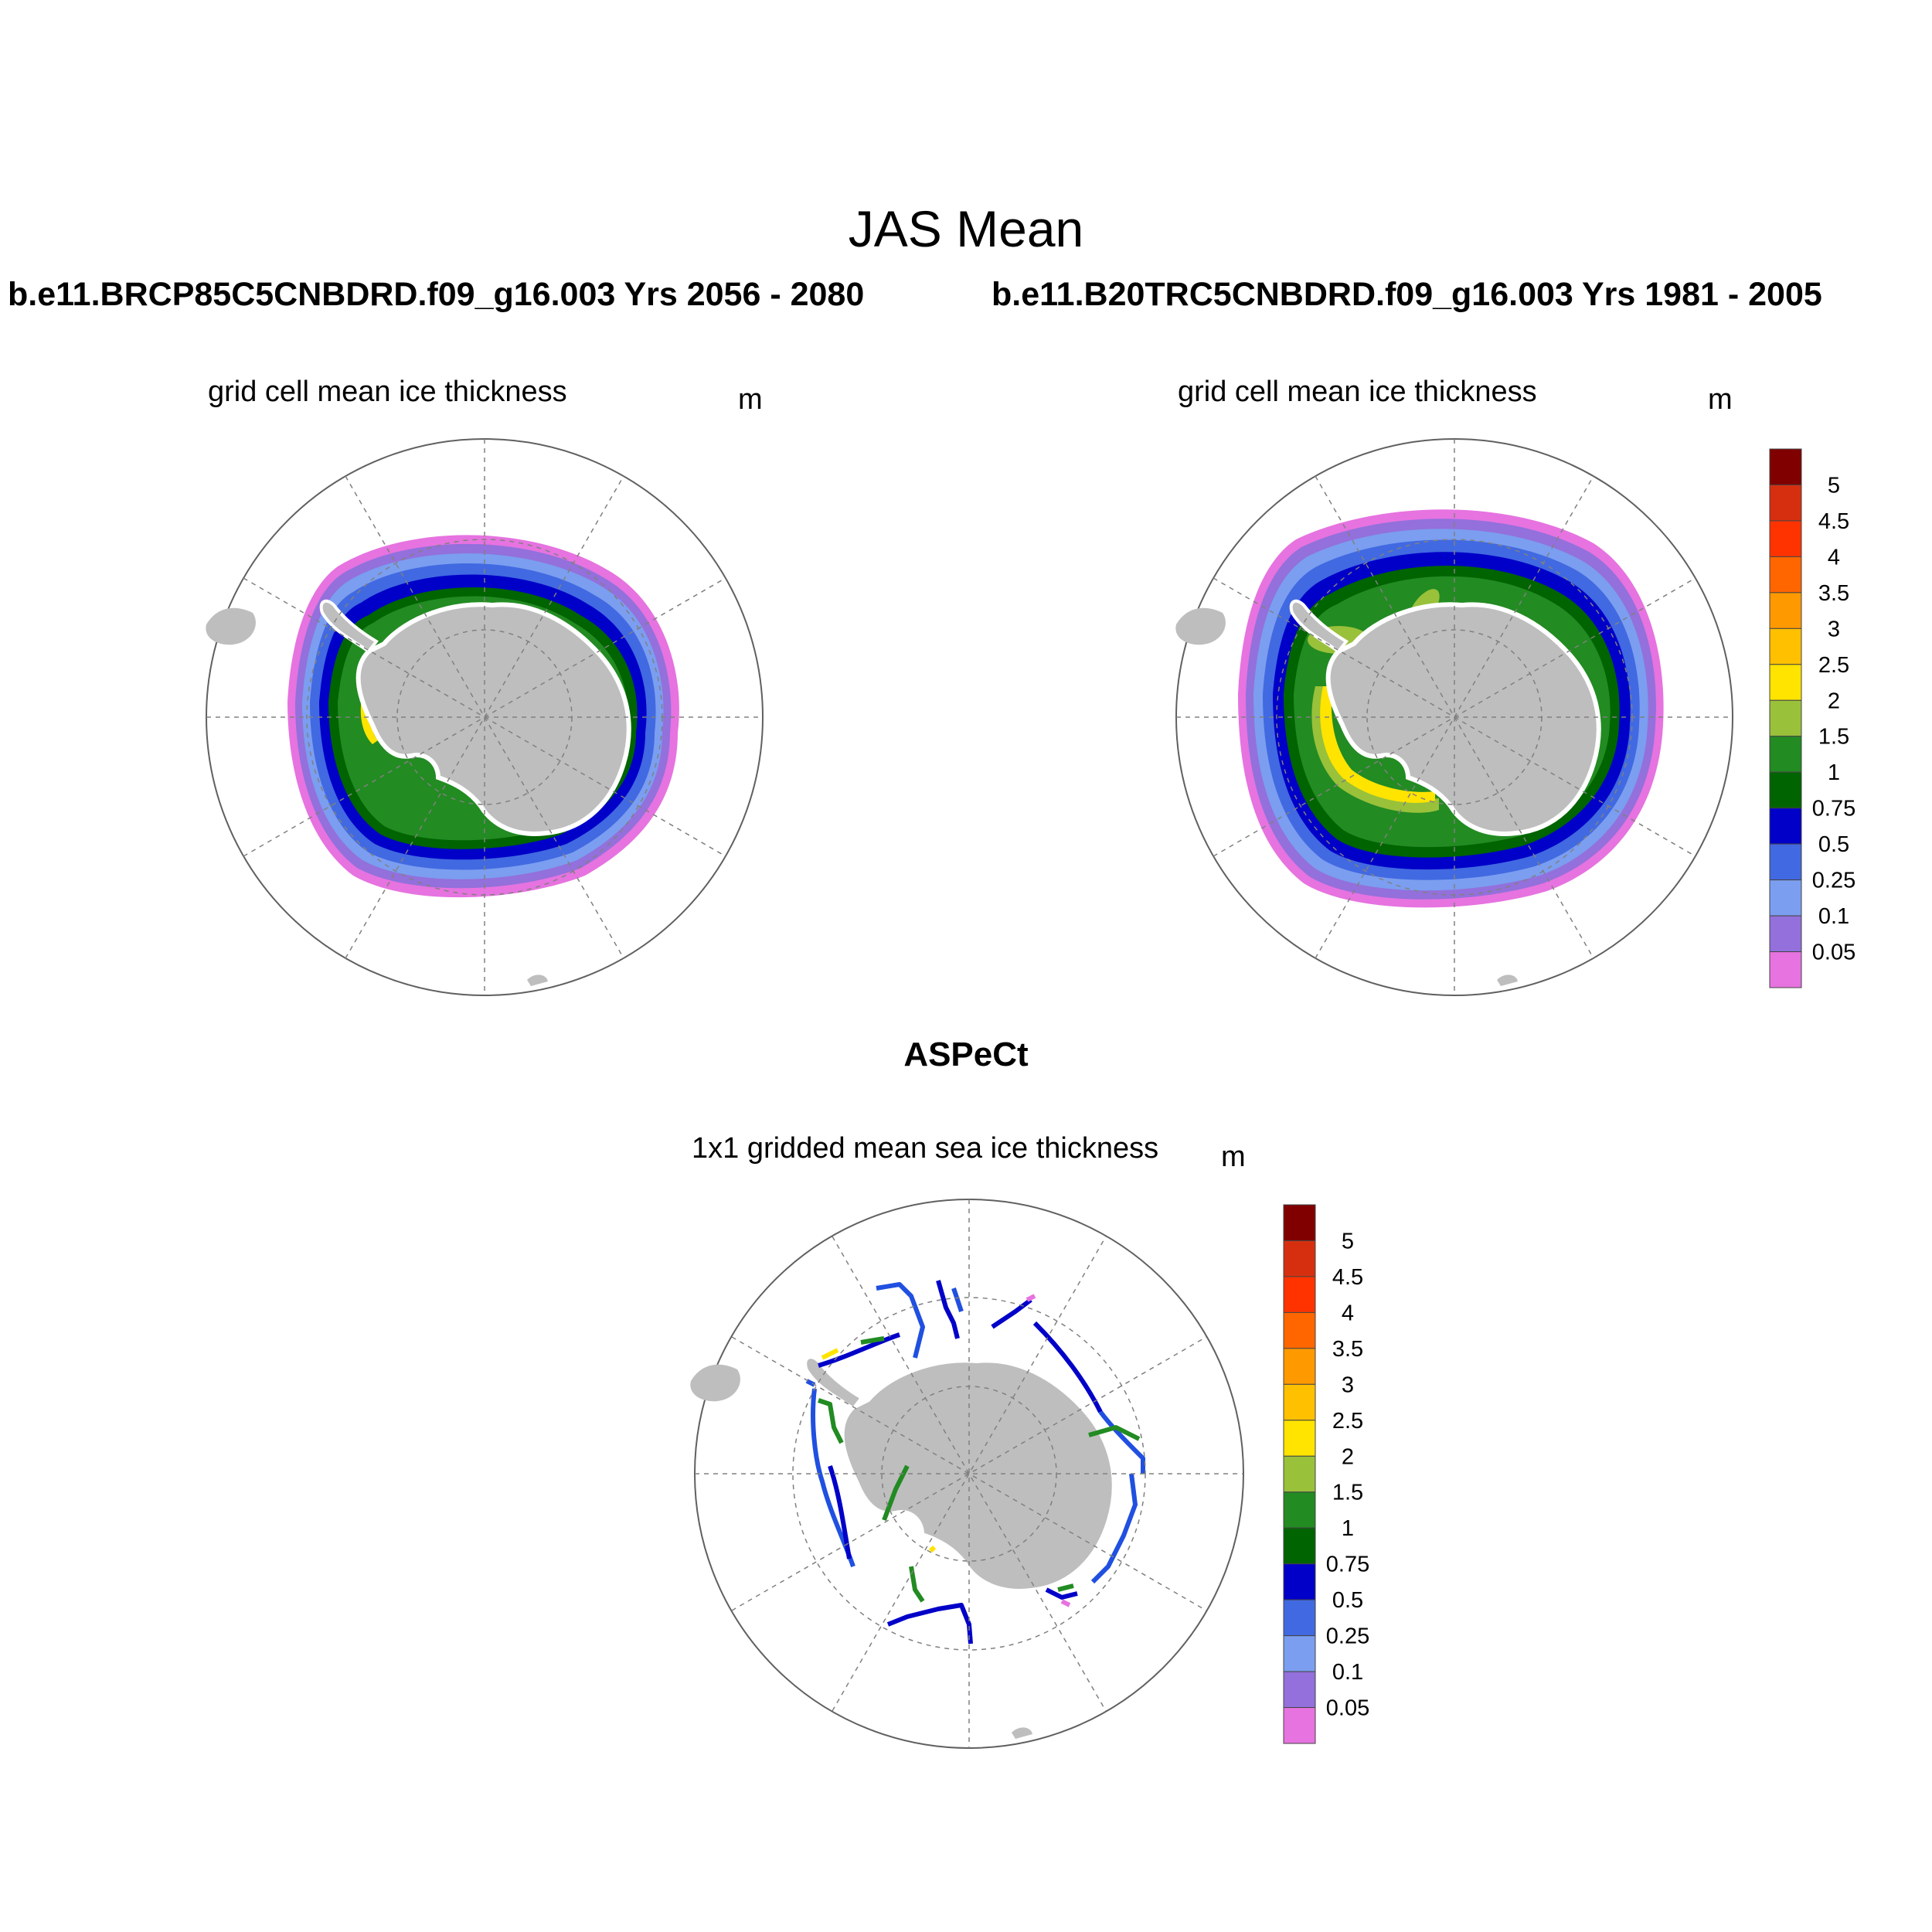 This screenshot has width=1932, height=1932. I want to click on top-left-map, so click(485, 717).